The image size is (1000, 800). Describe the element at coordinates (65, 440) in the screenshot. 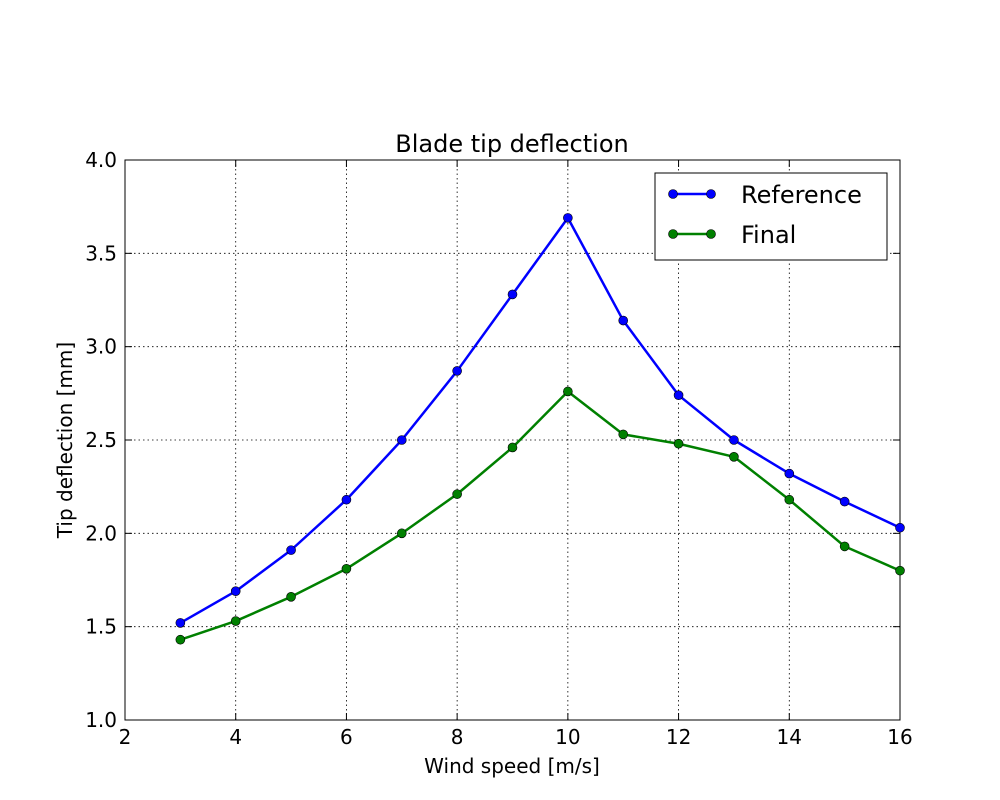

I see `y-axis-title: Tip deflection [mm]` at that location.